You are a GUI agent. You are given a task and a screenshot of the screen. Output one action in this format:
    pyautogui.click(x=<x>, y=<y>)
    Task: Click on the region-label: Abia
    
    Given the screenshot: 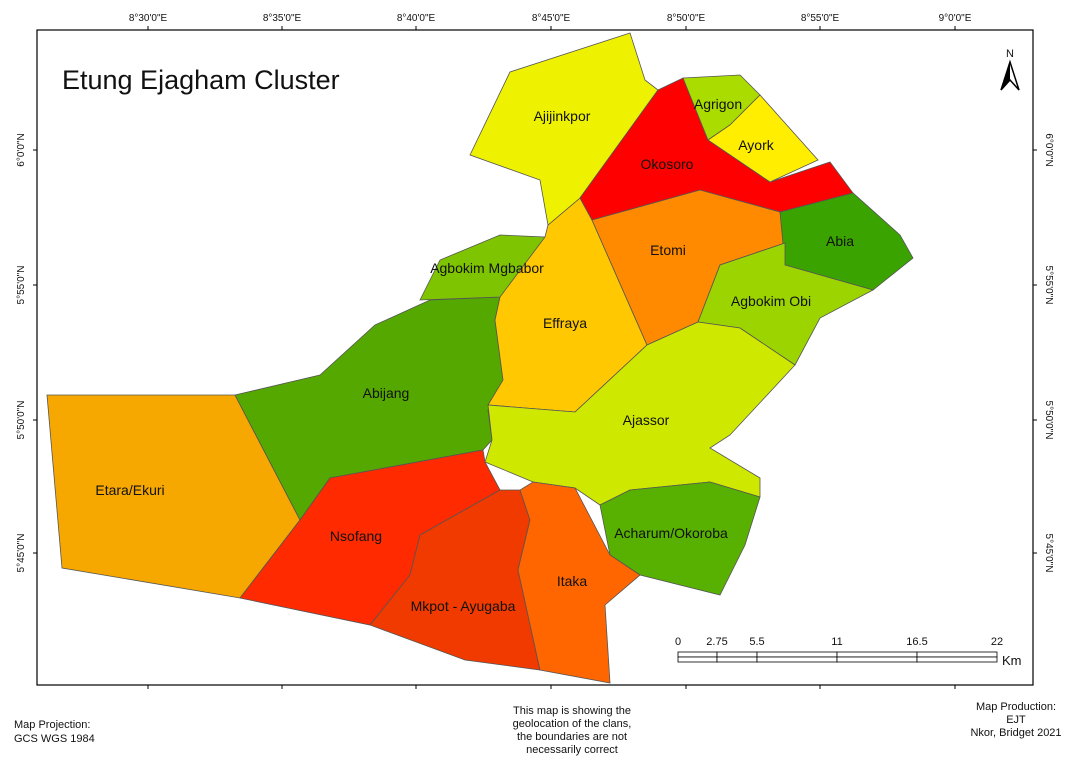 What is the action you would take?
    pyautogui.click(x=840, y=241)
    